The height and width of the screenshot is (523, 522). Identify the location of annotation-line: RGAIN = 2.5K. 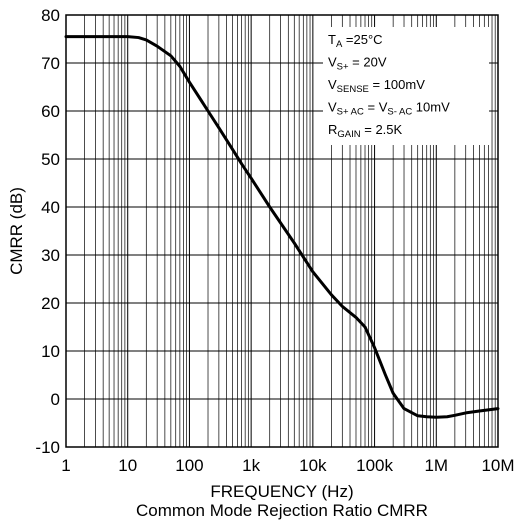
(365, 131).